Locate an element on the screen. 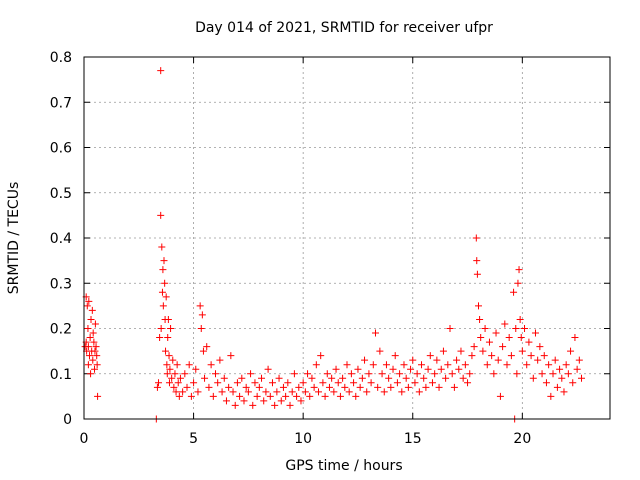 This screenshot has height=480, width=640. y-tick-label: 0 is located at coordinates (67, 420).